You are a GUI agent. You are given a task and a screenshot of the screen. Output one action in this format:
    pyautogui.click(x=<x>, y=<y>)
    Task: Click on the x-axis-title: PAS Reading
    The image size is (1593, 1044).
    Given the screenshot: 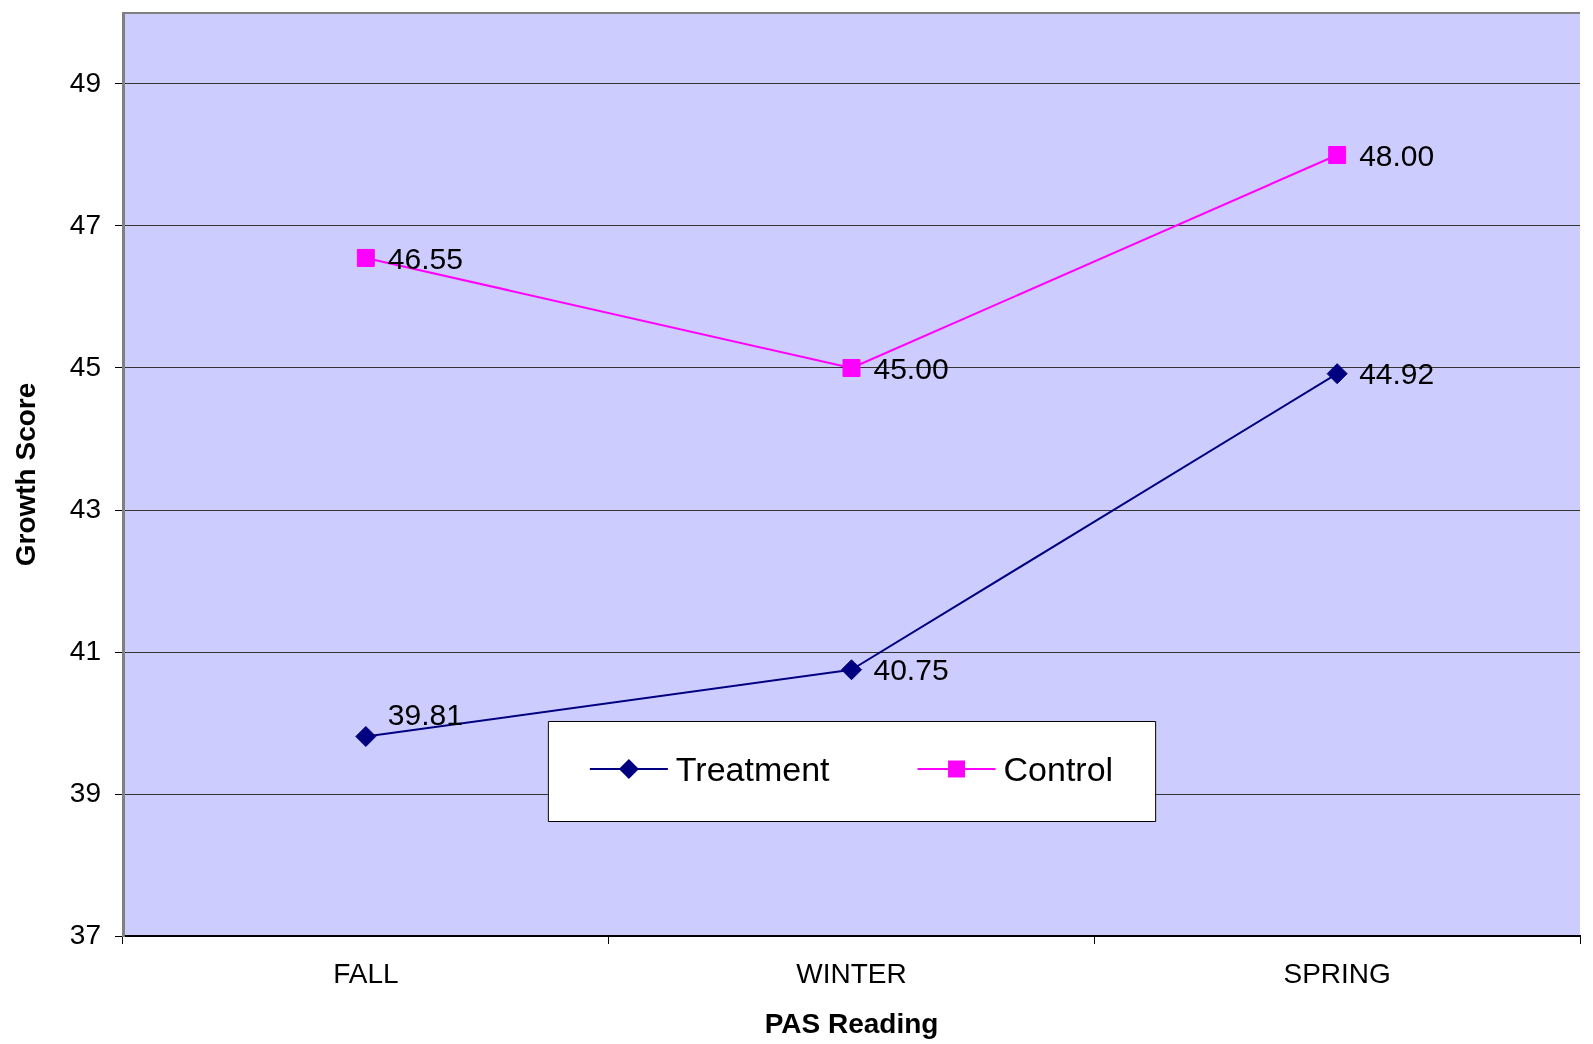 What is the action you would take?
    pyautogui.click(x=851, y=1023)
    